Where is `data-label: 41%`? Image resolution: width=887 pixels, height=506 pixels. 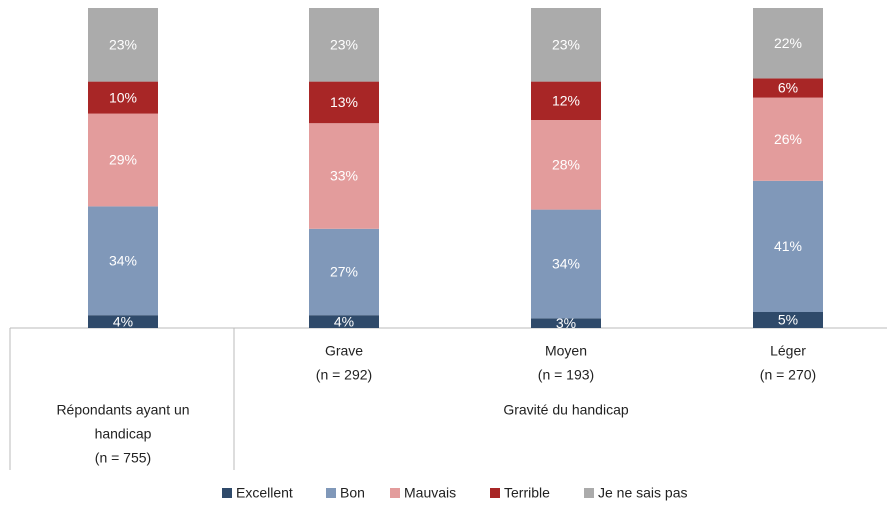
data-label: 41% is located at coordinates (788, 246).